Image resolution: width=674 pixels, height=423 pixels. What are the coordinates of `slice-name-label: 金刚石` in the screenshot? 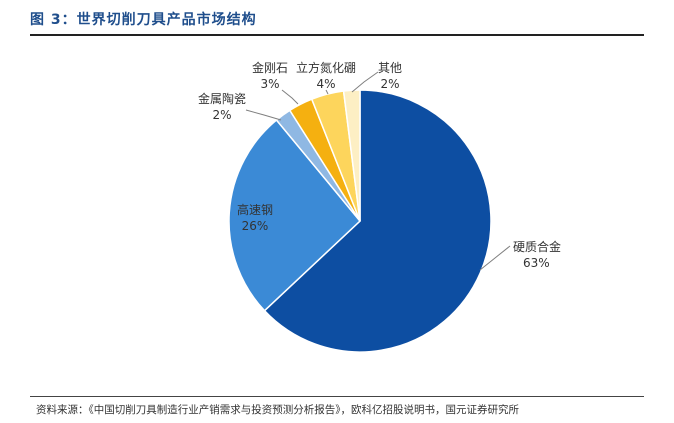 It's located at (270, 67).